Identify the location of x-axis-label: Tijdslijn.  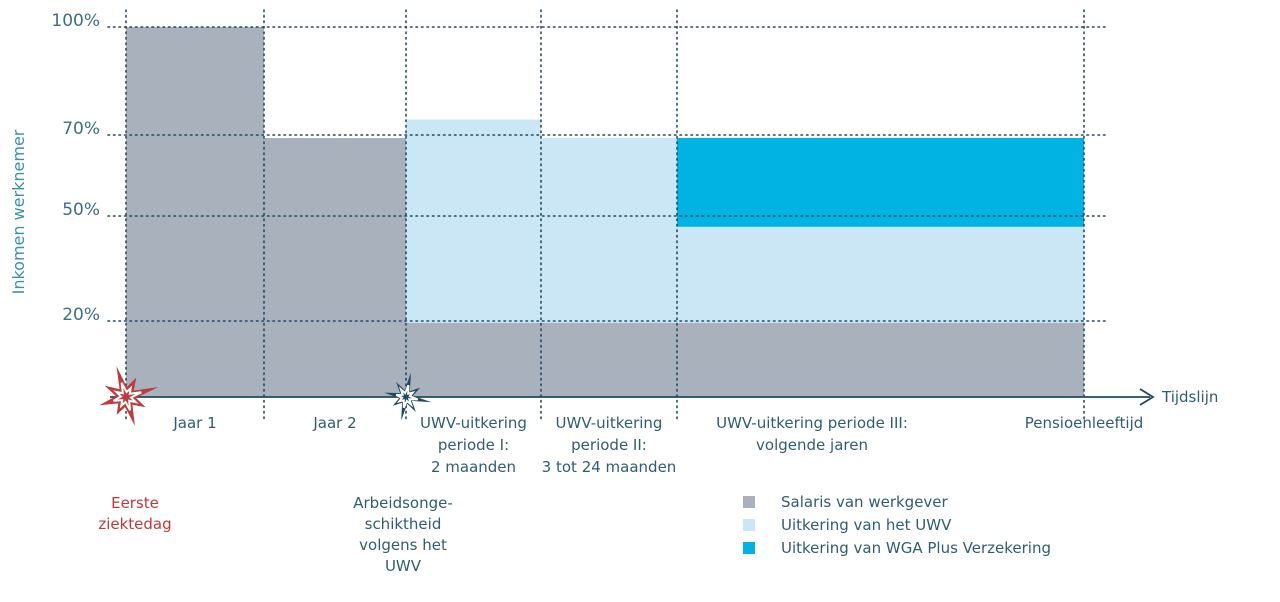
(1189, 397).